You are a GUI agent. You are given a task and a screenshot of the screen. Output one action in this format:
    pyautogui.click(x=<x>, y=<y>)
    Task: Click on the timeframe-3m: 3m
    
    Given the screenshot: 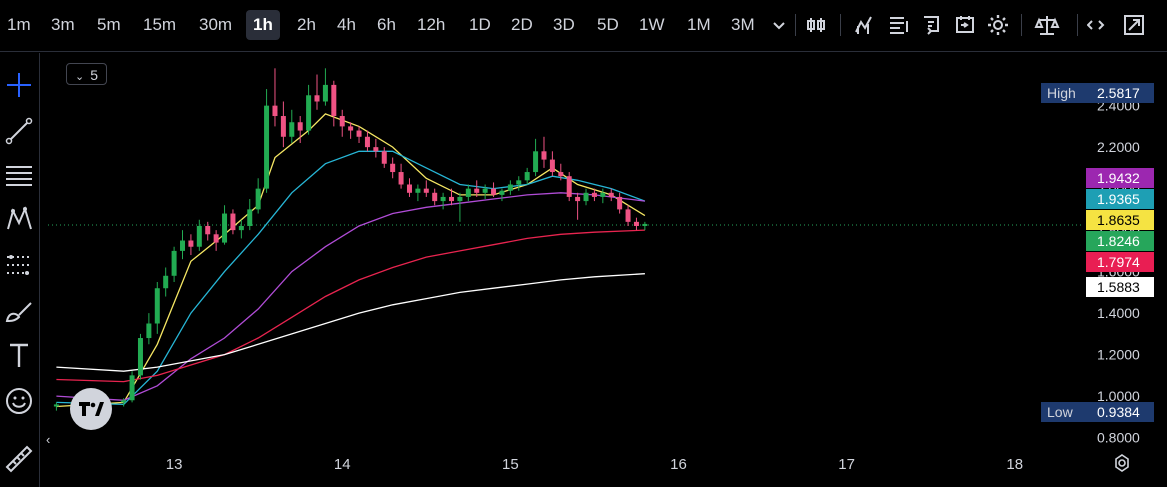 What is the action you would take?
    pyautogui.click(x=63, y=24)
    